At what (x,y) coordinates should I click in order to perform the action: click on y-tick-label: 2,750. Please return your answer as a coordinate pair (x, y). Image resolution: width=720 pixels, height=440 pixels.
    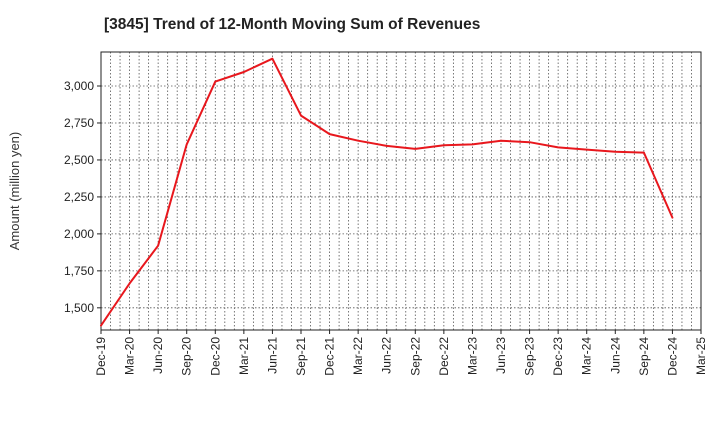
    Looking at the image, I should click on (79, 123).